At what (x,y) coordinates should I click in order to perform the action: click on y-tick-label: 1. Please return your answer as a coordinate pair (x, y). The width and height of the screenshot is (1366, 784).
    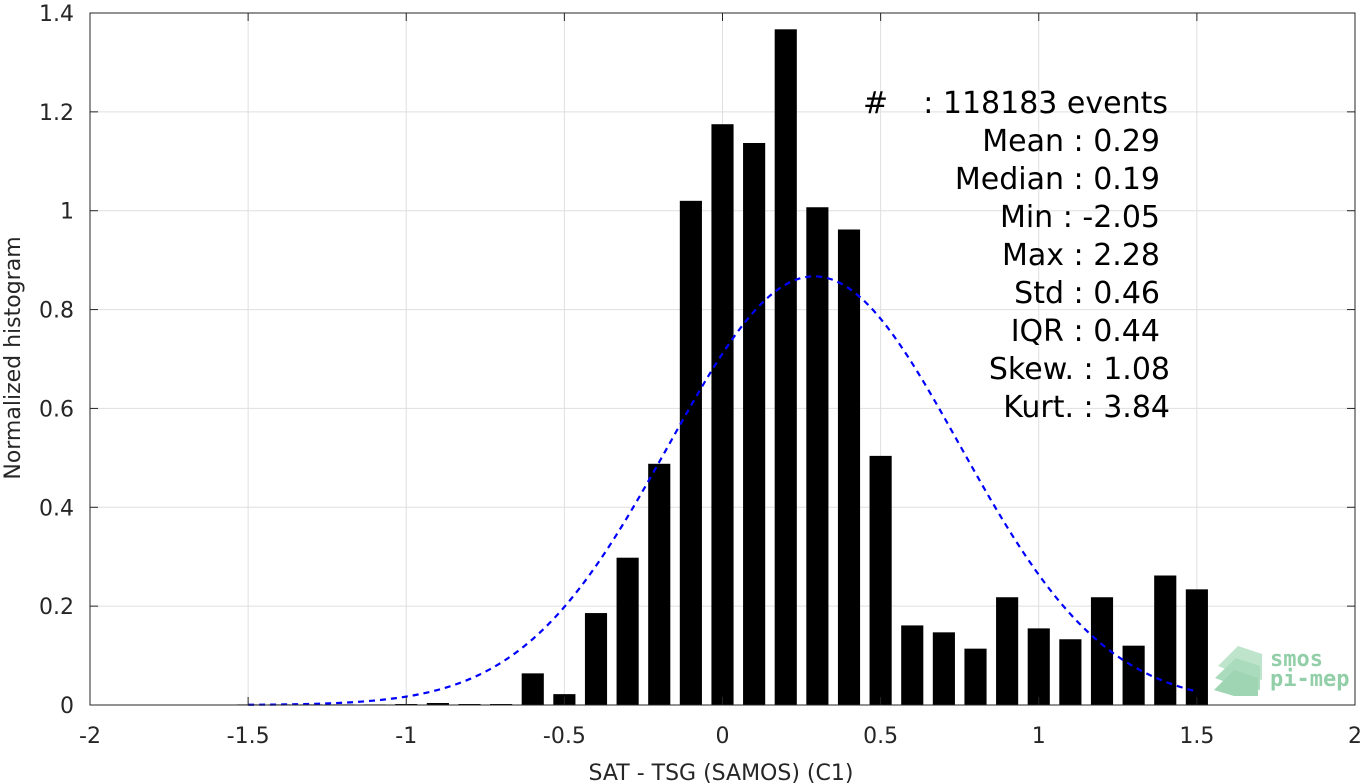
    Looking at the image, I should click on (67, 212).